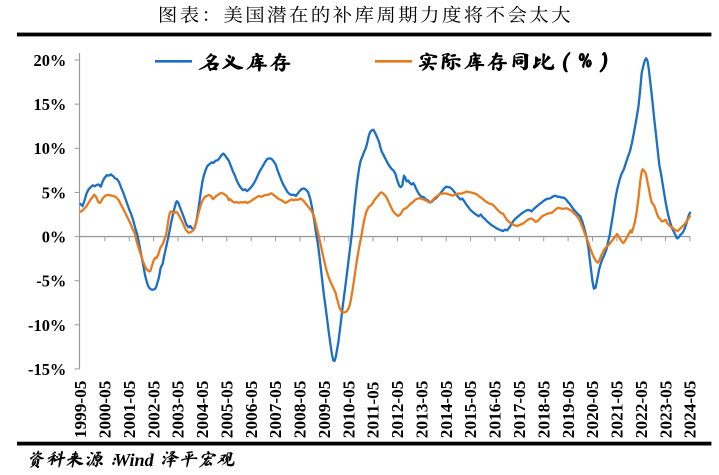 This screenshot has height=475, width=719. I want to click on svg-text: 1999-05, so click(80, 410).